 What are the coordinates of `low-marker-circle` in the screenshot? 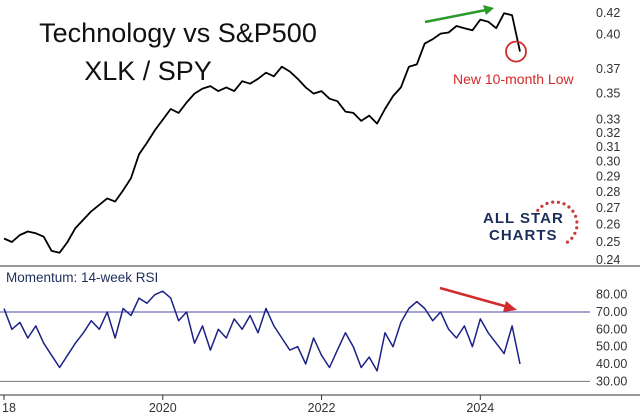 It's located at (516, 51).